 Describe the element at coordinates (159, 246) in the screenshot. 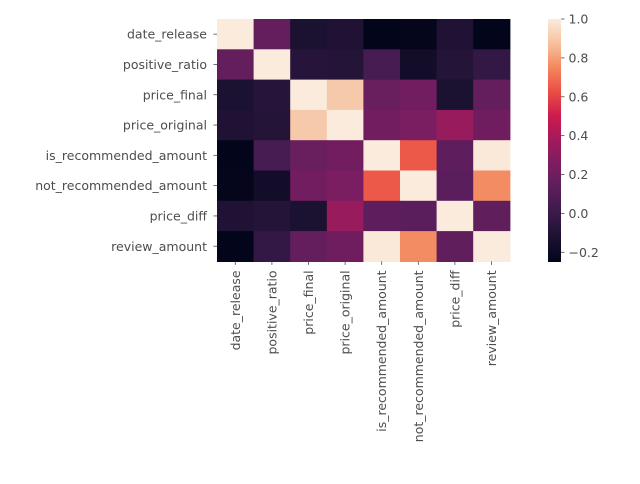

I see `row-label: review_amount` at that location.